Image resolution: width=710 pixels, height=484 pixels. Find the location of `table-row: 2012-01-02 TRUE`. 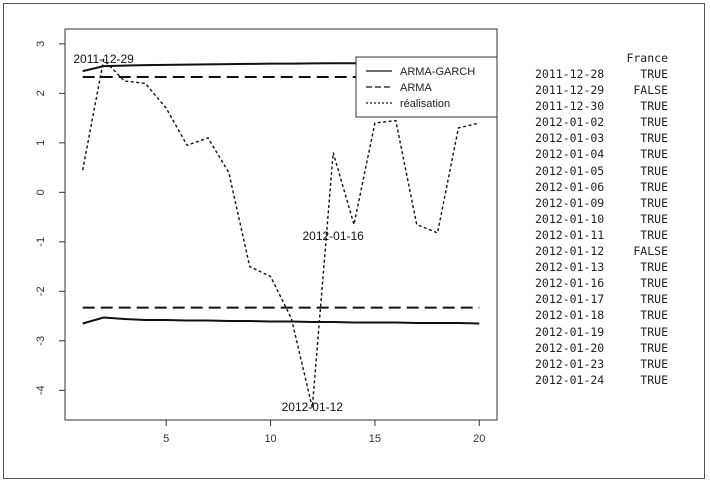

table-row: 2012-01-02 TRUE is located at coordinates (601, 122).